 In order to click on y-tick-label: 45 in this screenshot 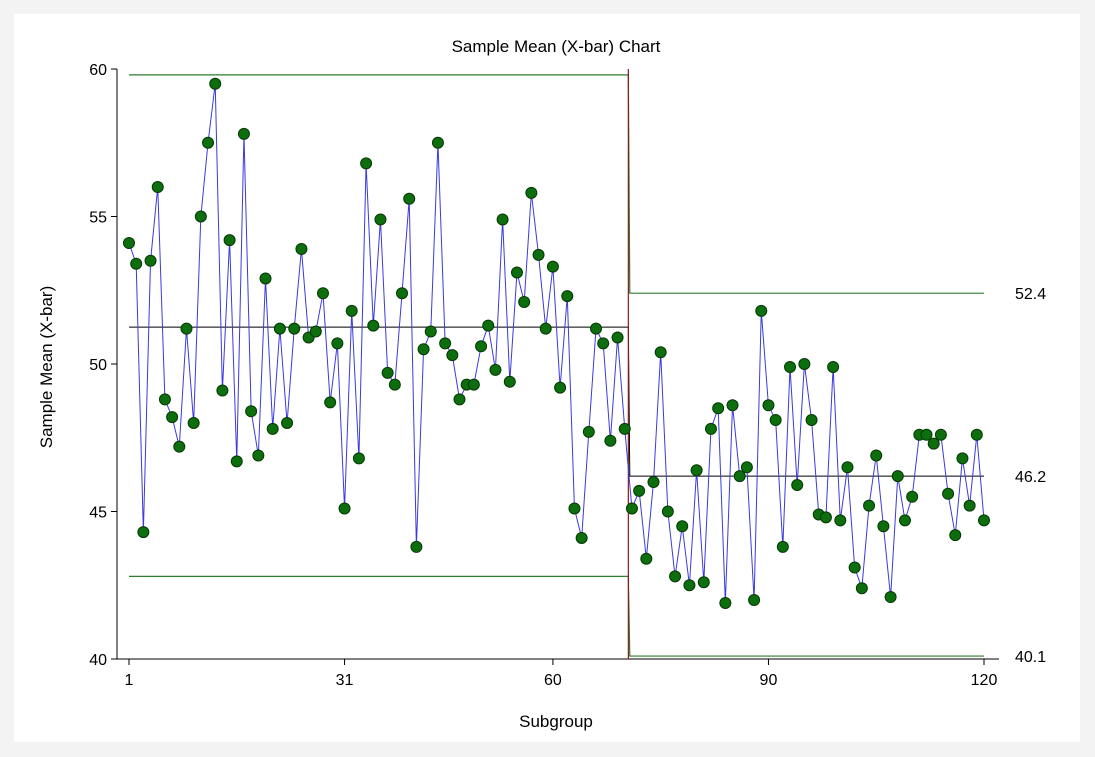, I will do `click(98, 513)`.